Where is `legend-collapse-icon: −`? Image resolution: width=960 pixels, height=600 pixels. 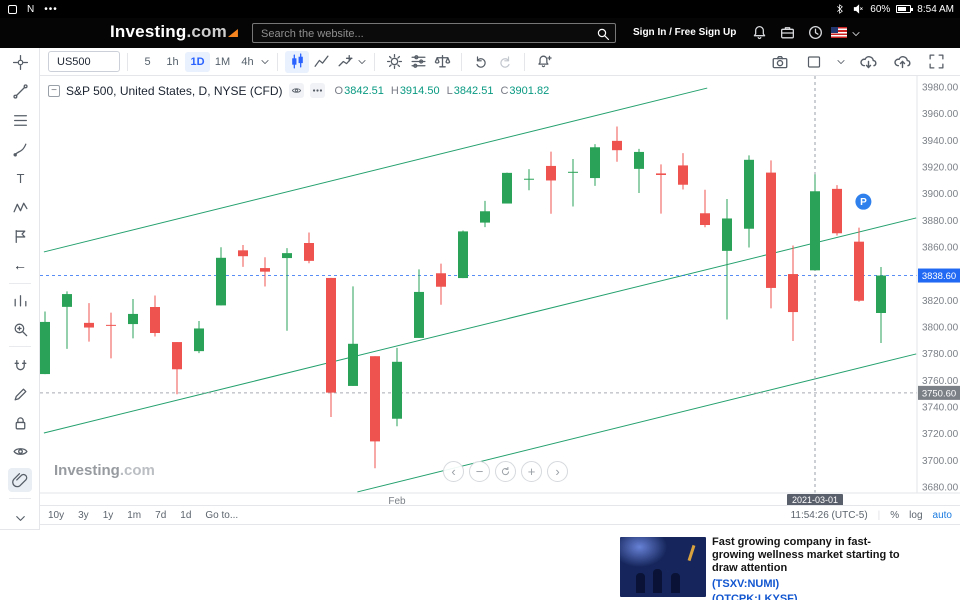 legend-collapse-icon: − is located at coordinates (54, 90).